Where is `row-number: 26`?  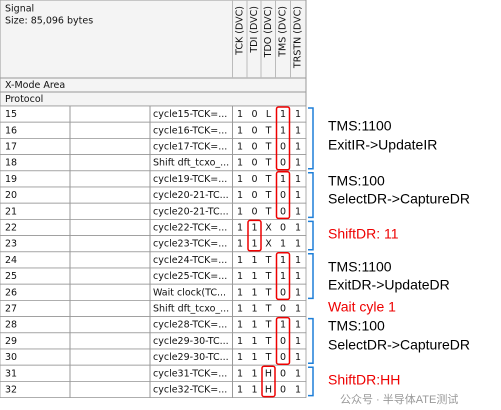 row-number: 26 is located at coordinates (11, 292).